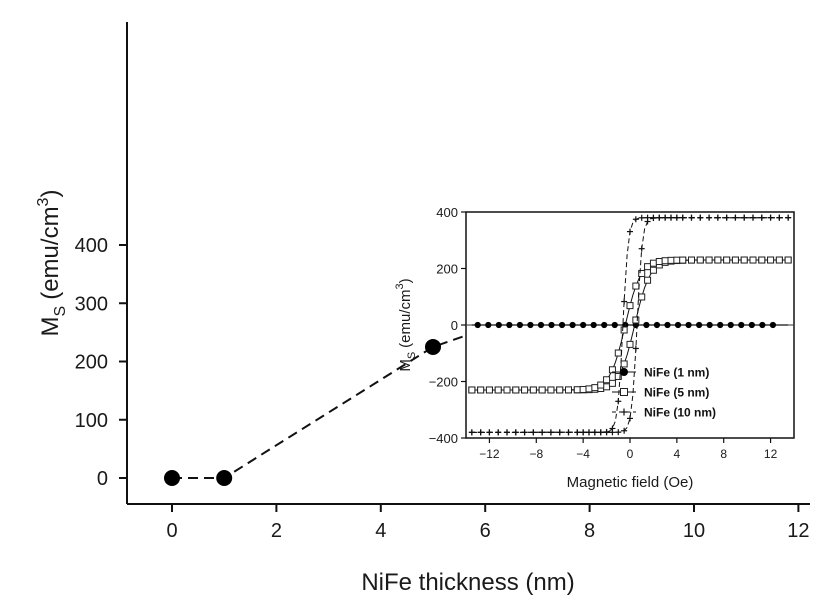 The width and height of the screenshot is (828, 602). What do you see at coordinates (91, 421) in the screenshot?
I see `main-y-tick-label: 100` at bounding box center [91, 421].